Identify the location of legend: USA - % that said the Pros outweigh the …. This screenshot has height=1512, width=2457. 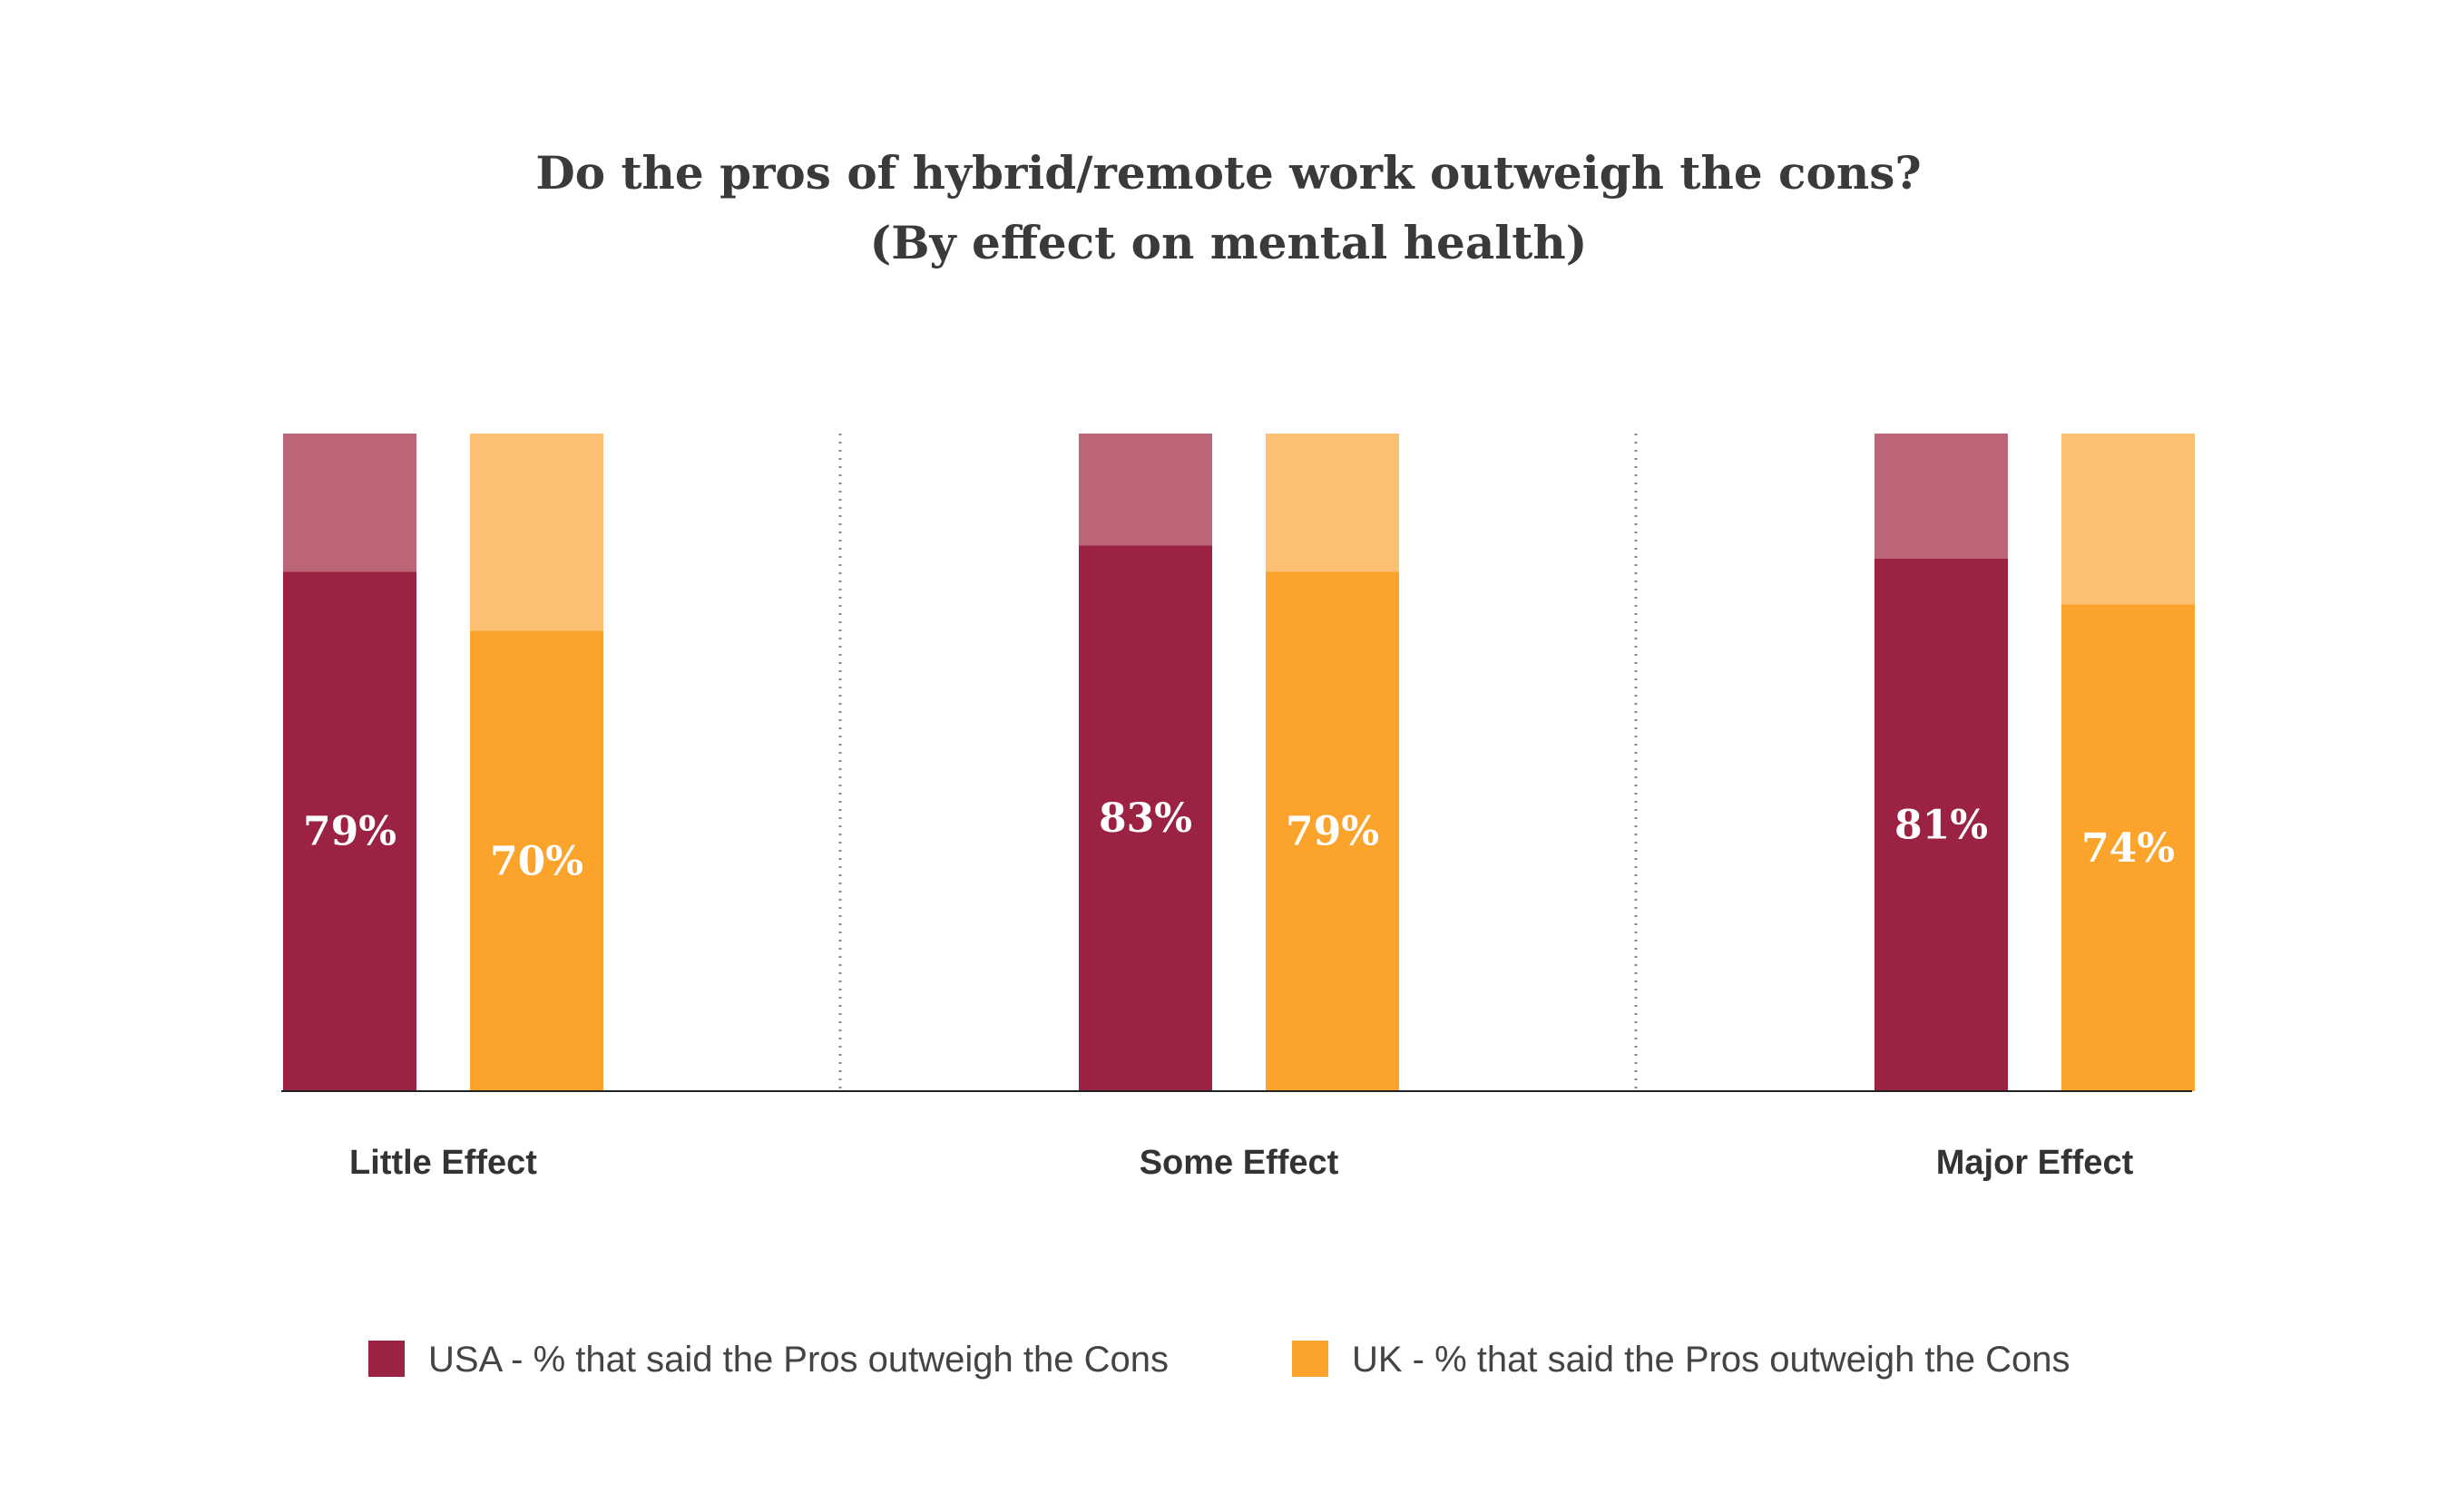
(1219, 1360).